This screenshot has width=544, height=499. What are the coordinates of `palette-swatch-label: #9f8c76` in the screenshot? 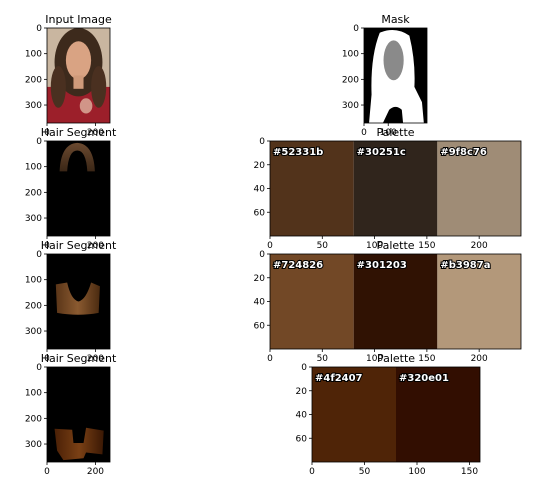 It's located at (463, 152).